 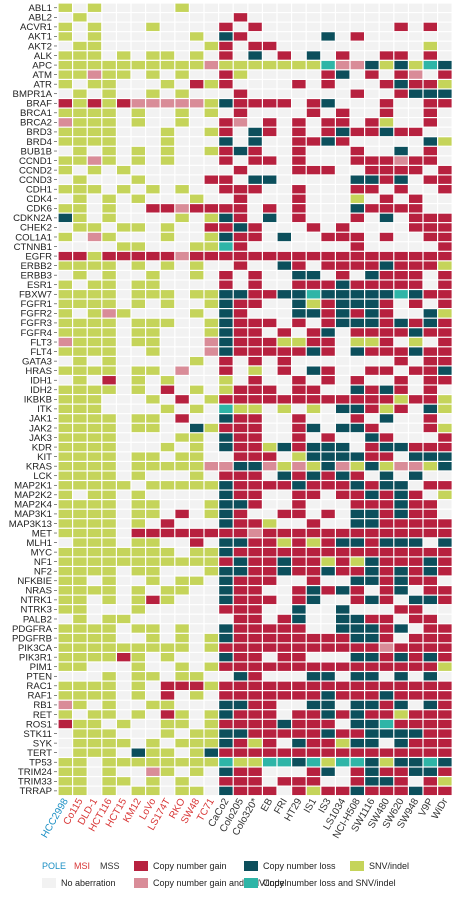 What do you see at coordinates (35, 648) in the screenshot?
I see `gene-label: PIK3CA` at bounding box center [35, 648].